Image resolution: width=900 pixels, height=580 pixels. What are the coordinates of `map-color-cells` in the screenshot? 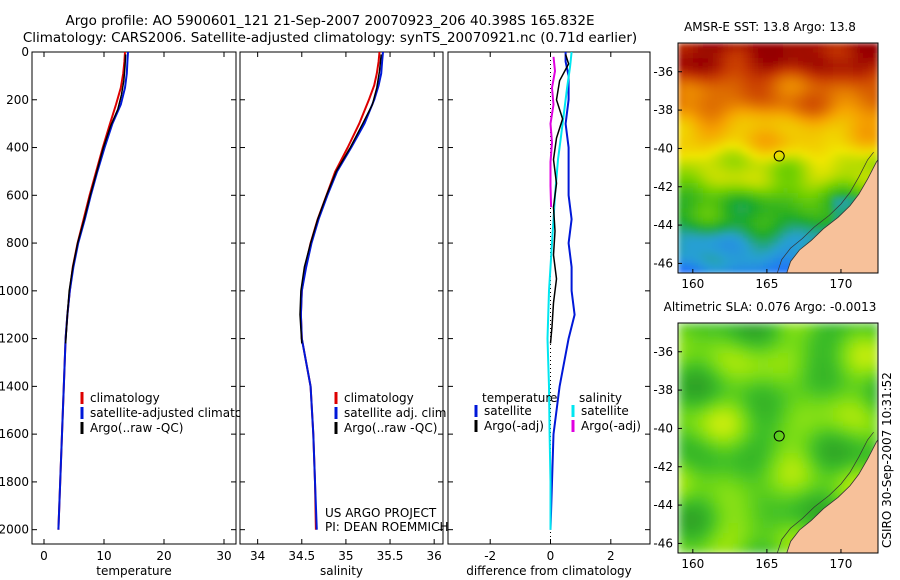 It's located at (778, 158).